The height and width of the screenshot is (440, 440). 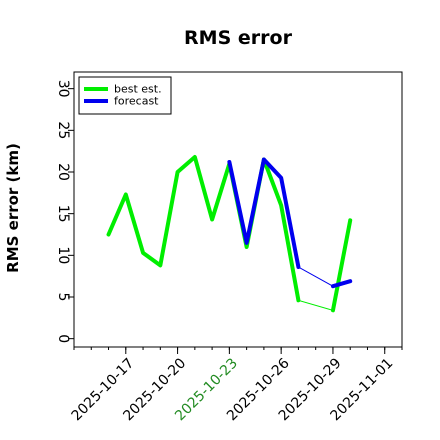 What do you see at coordinates (138, 89) in the screenshot?
I see `legend-label: best est.` at bounding box center [138, 89].